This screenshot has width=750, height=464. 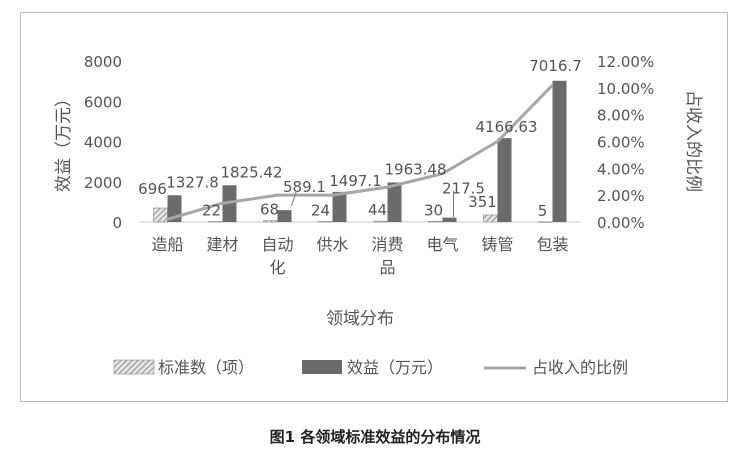 What do you see at coordinates (320, 211) in the screenshot?
I see `data-label: 24` at bounding box center [320, 211].